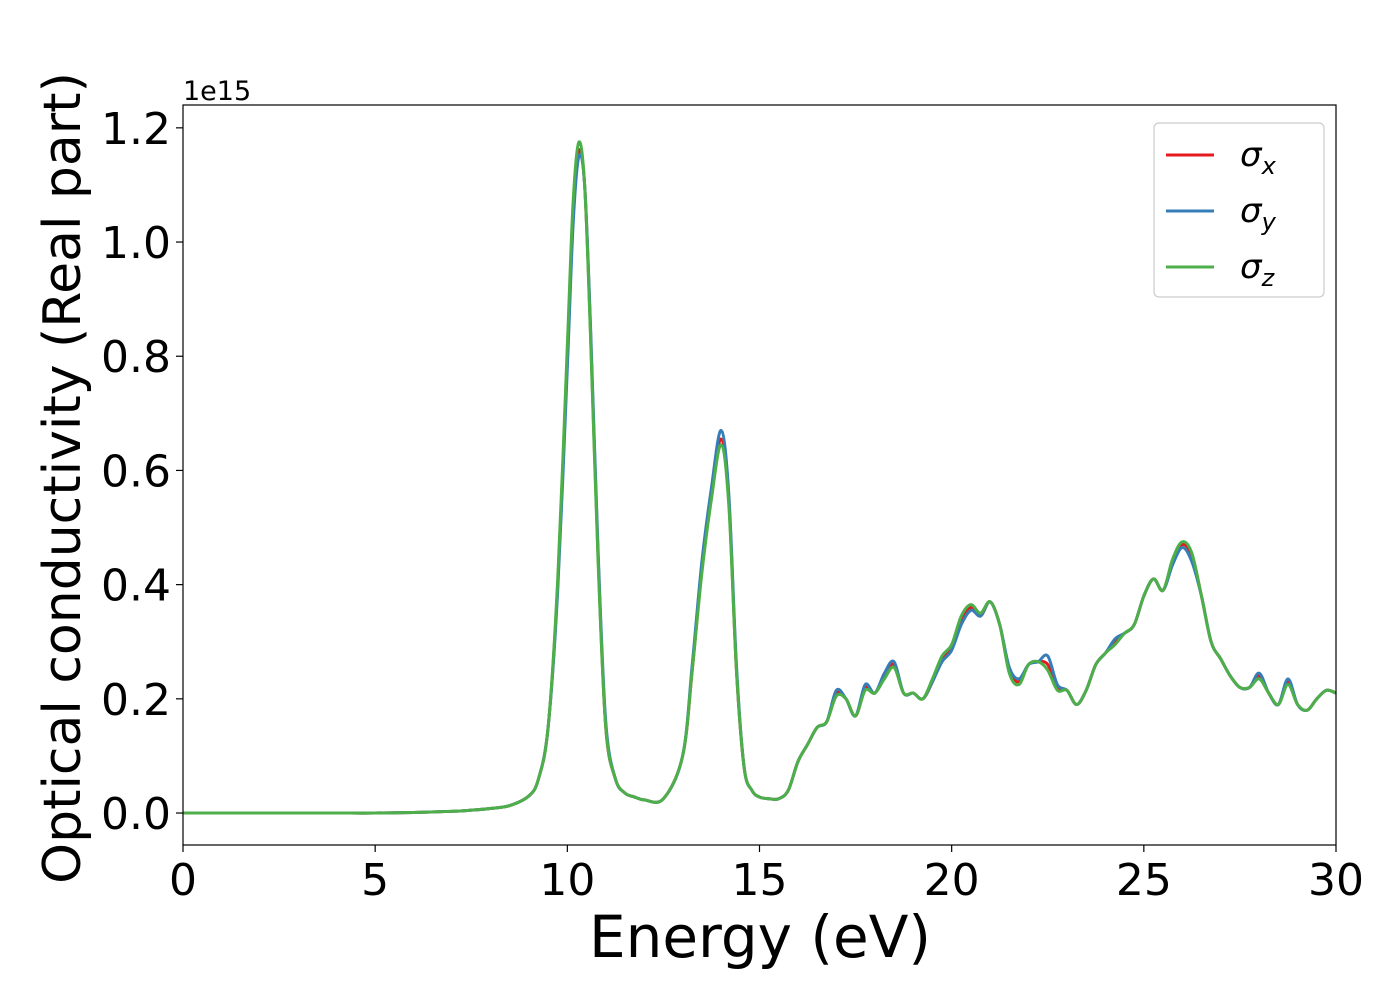 Image resolution: width=1400 pixels, height=1000 pixels. I want to click on legend-label: σx, so click(1258, 157).